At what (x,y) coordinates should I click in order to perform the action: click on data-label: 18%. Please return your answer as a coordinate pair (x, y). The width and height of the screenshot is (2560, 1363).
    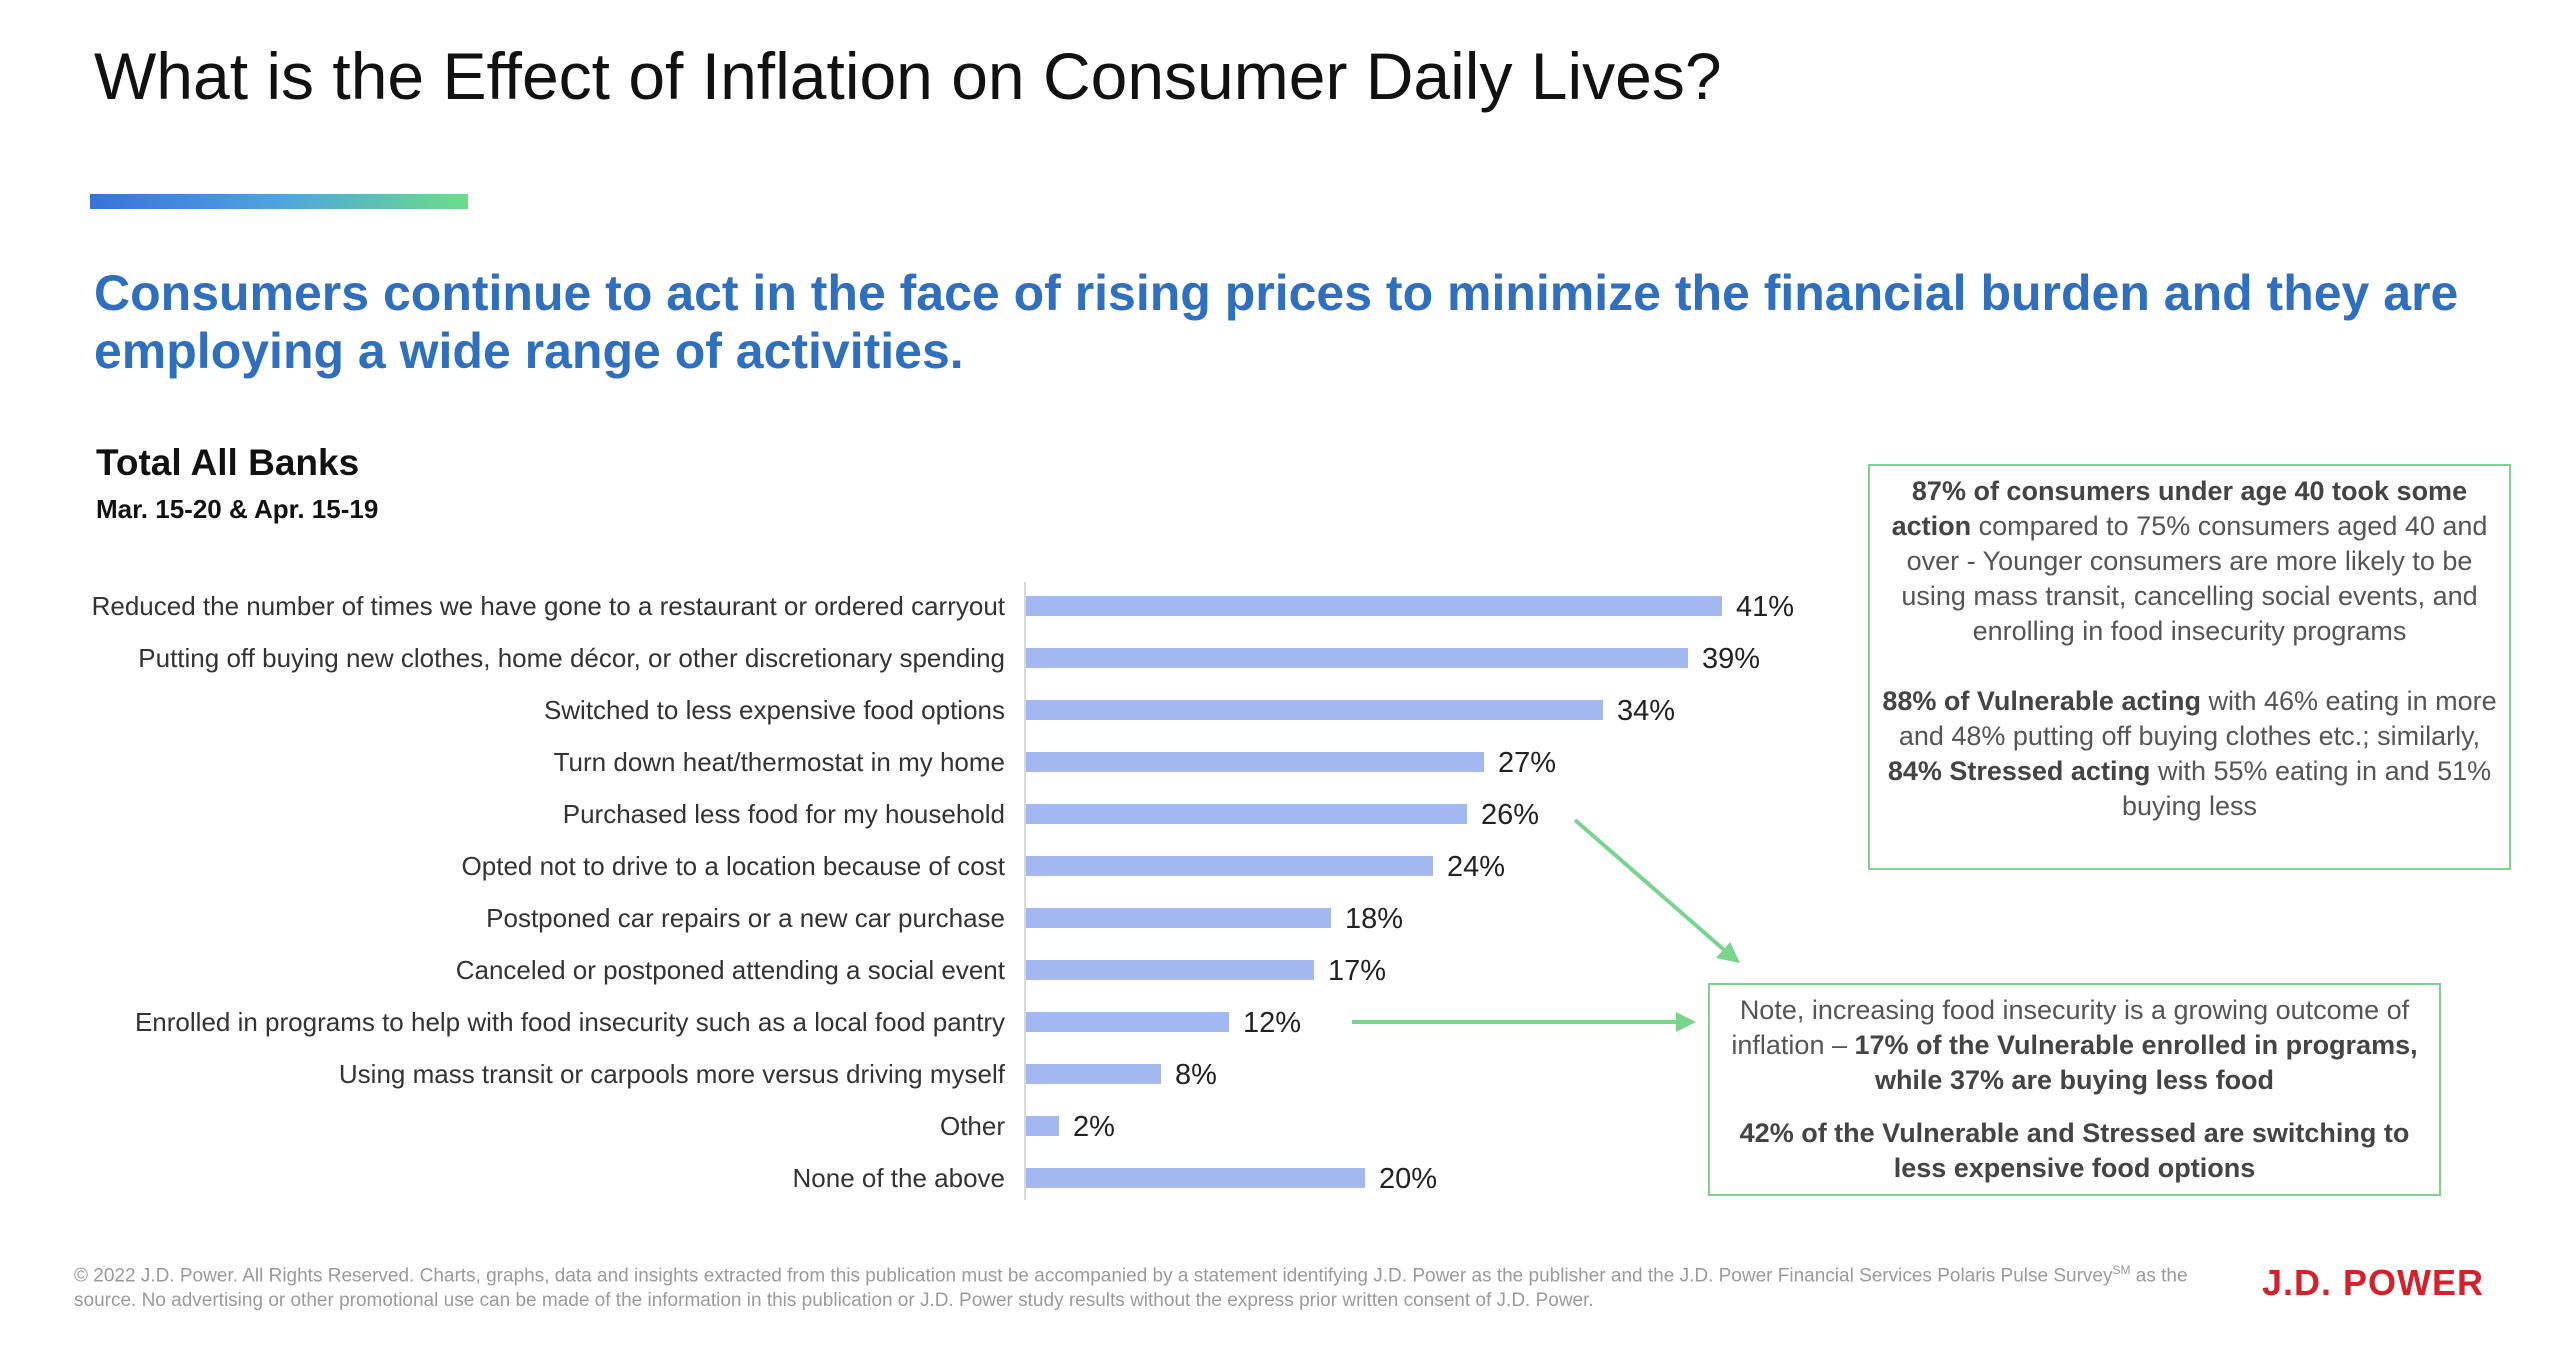
    Looking at the image, I should click on (1374, 919).